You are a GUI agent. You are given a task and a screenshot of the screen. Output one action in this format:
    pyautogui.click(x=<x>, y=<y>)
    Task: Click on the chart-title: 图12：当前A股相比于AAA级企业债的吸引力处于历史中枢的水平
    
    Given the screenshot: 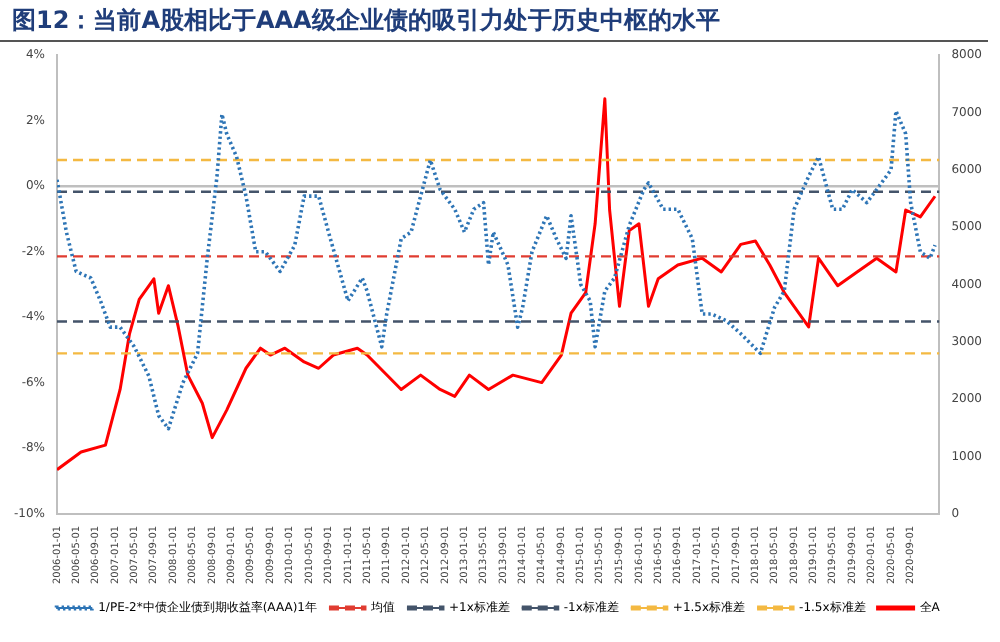 What is the action you would take?
    pyautogui.click(x=494, y=21)
    